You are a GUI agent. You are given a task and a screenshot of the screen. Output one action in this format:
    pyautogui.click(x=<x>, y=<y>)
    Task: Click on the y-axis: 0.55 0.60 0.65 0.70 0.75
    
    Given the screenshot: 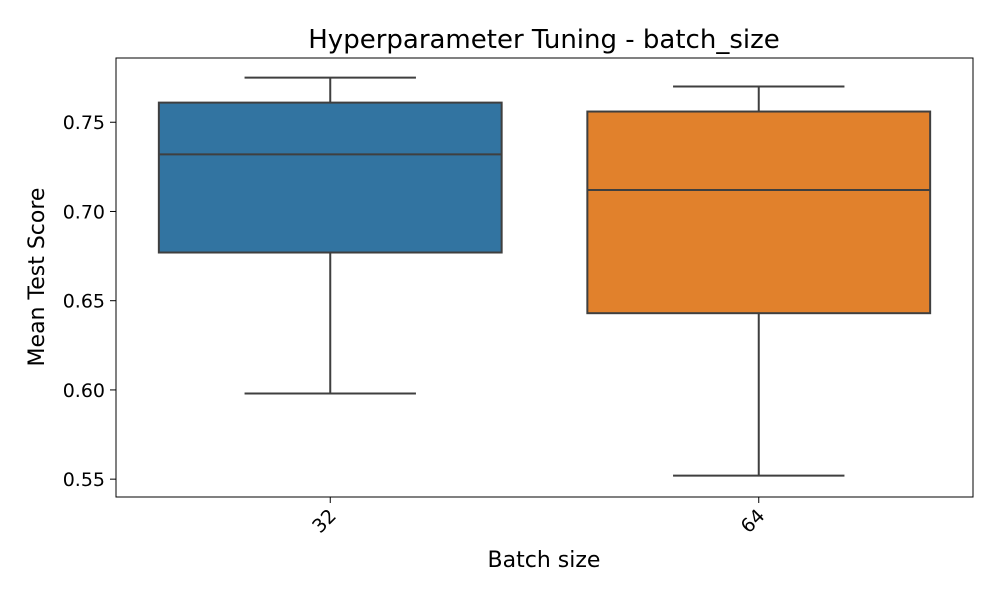 What is the action you would take?
    pyautogui.click(x=89, y=301)
    